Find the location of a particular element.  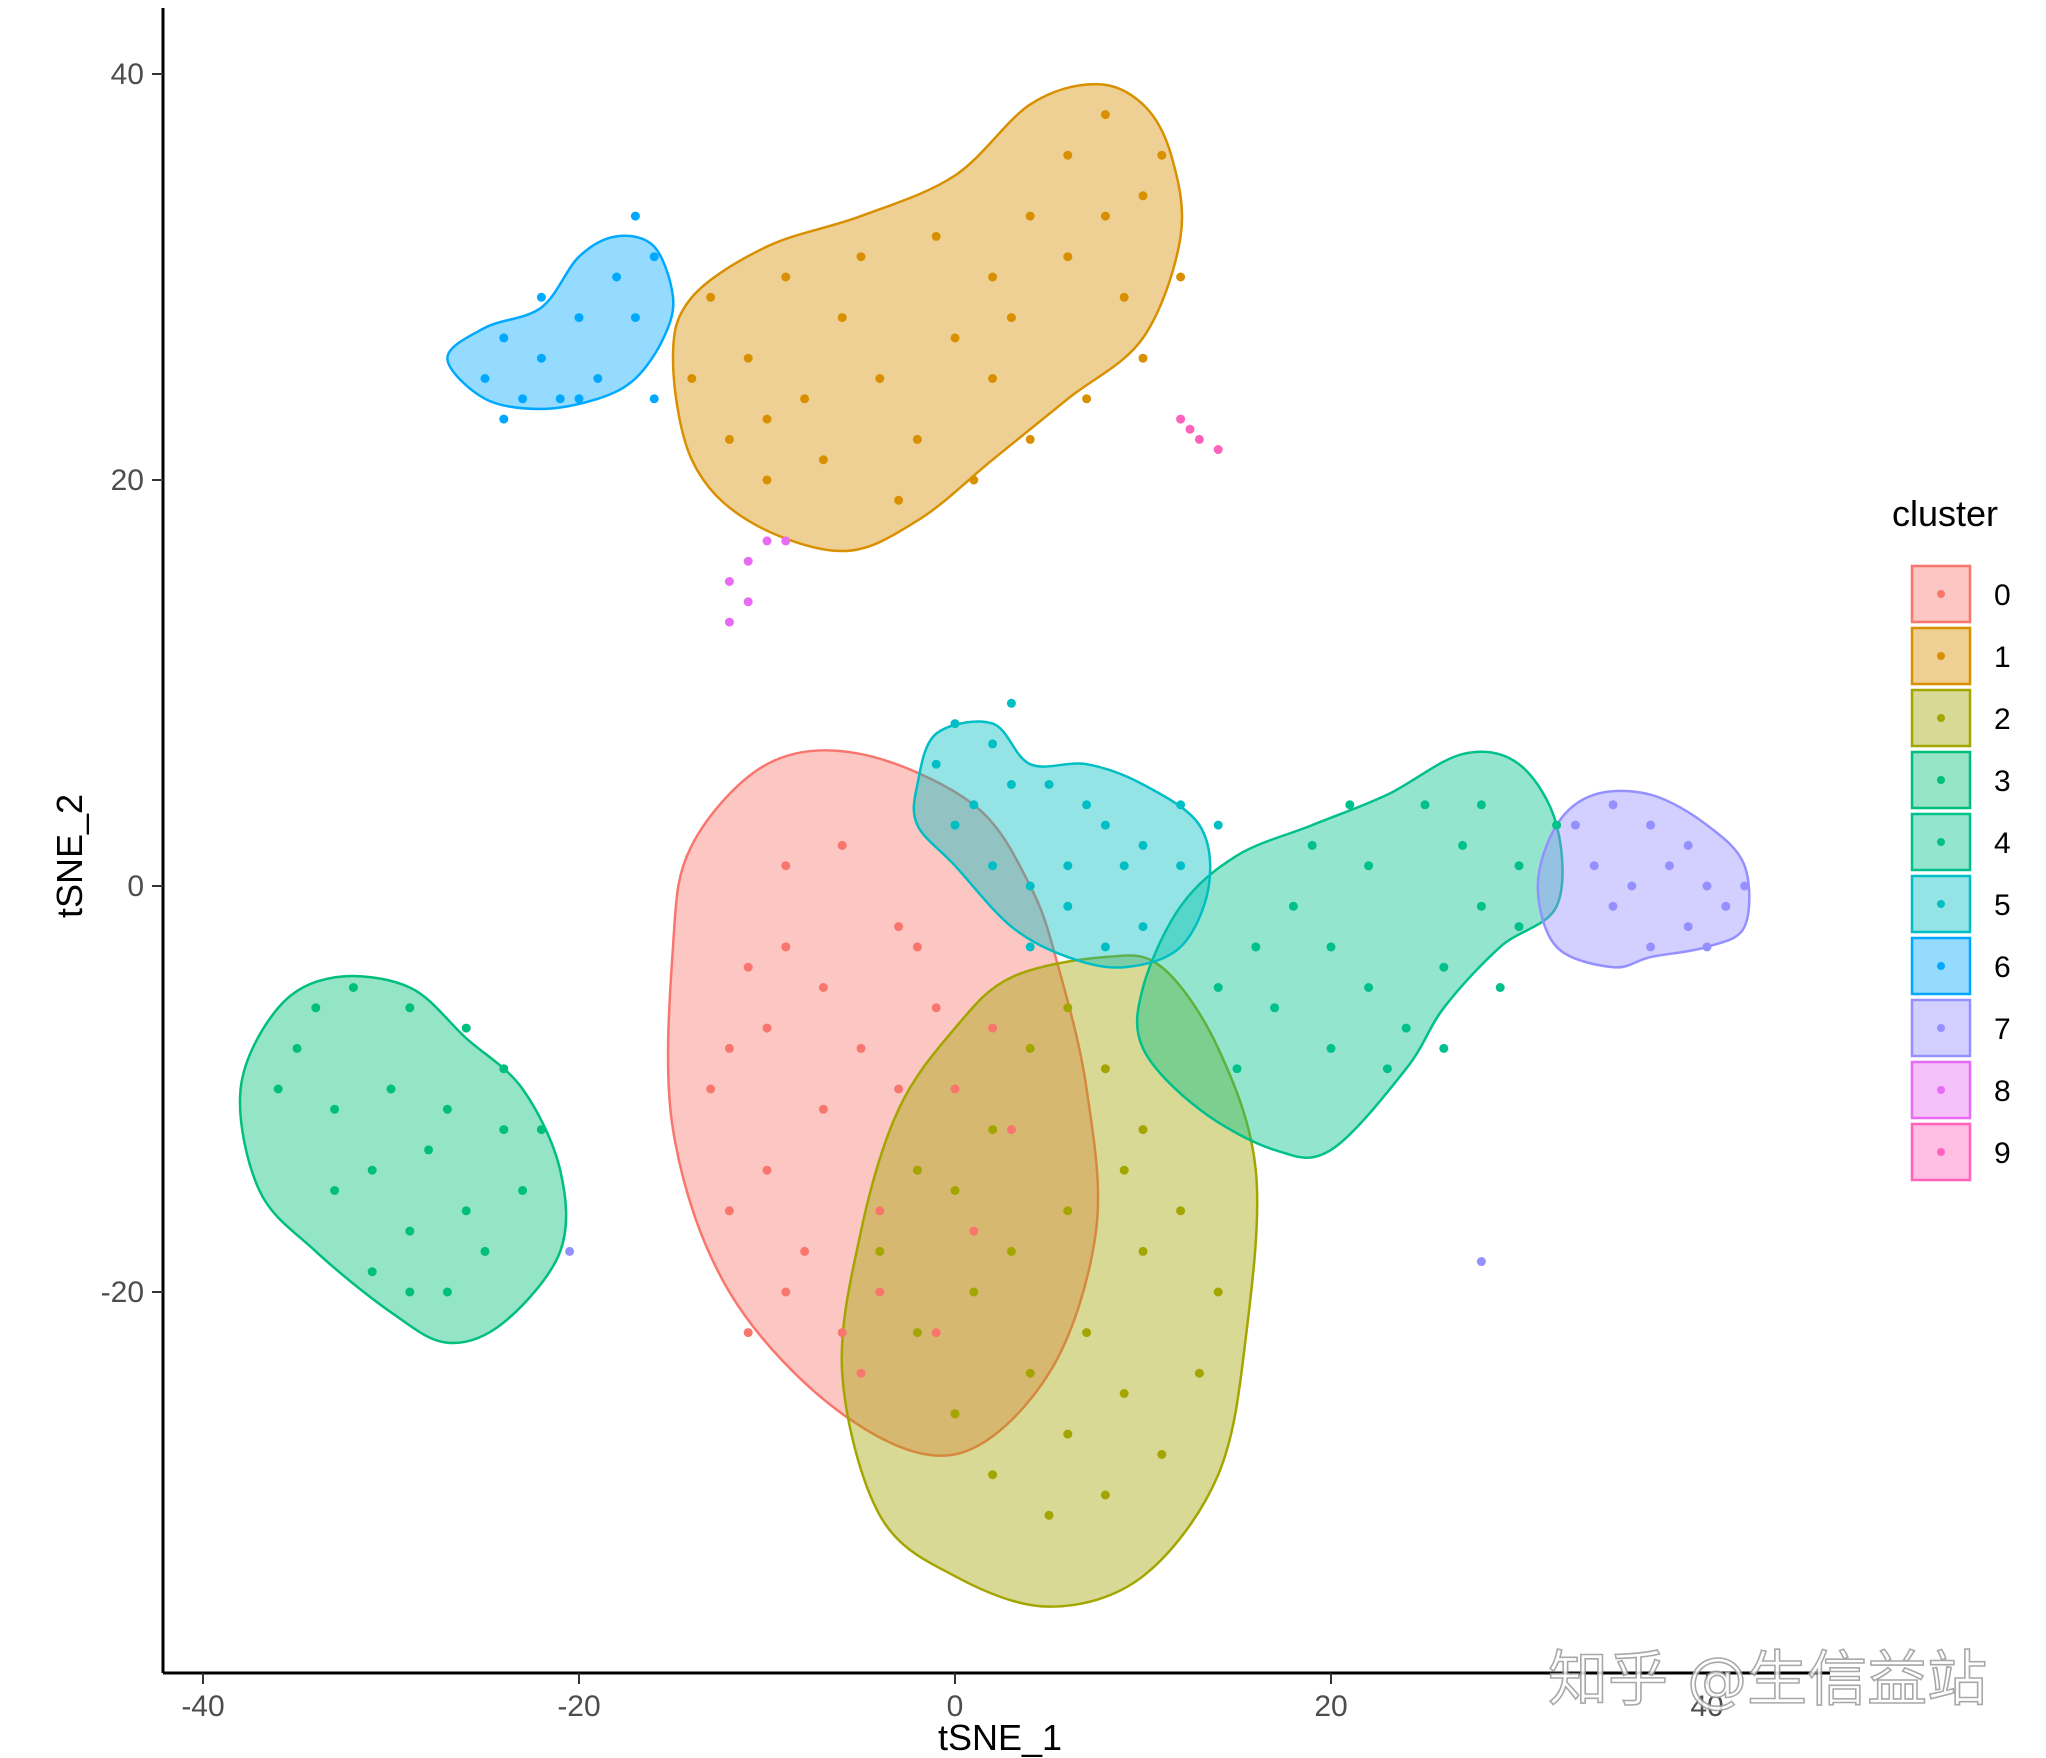

x-tick-label: 20 is located at coordinates (1330, 1706).